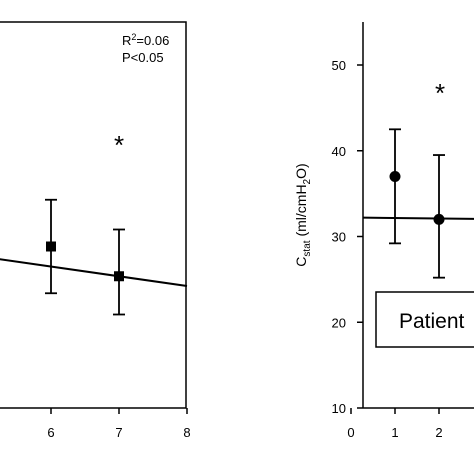 The image size is (474, 474). I want to click on right-trendline, so click(418, 218).